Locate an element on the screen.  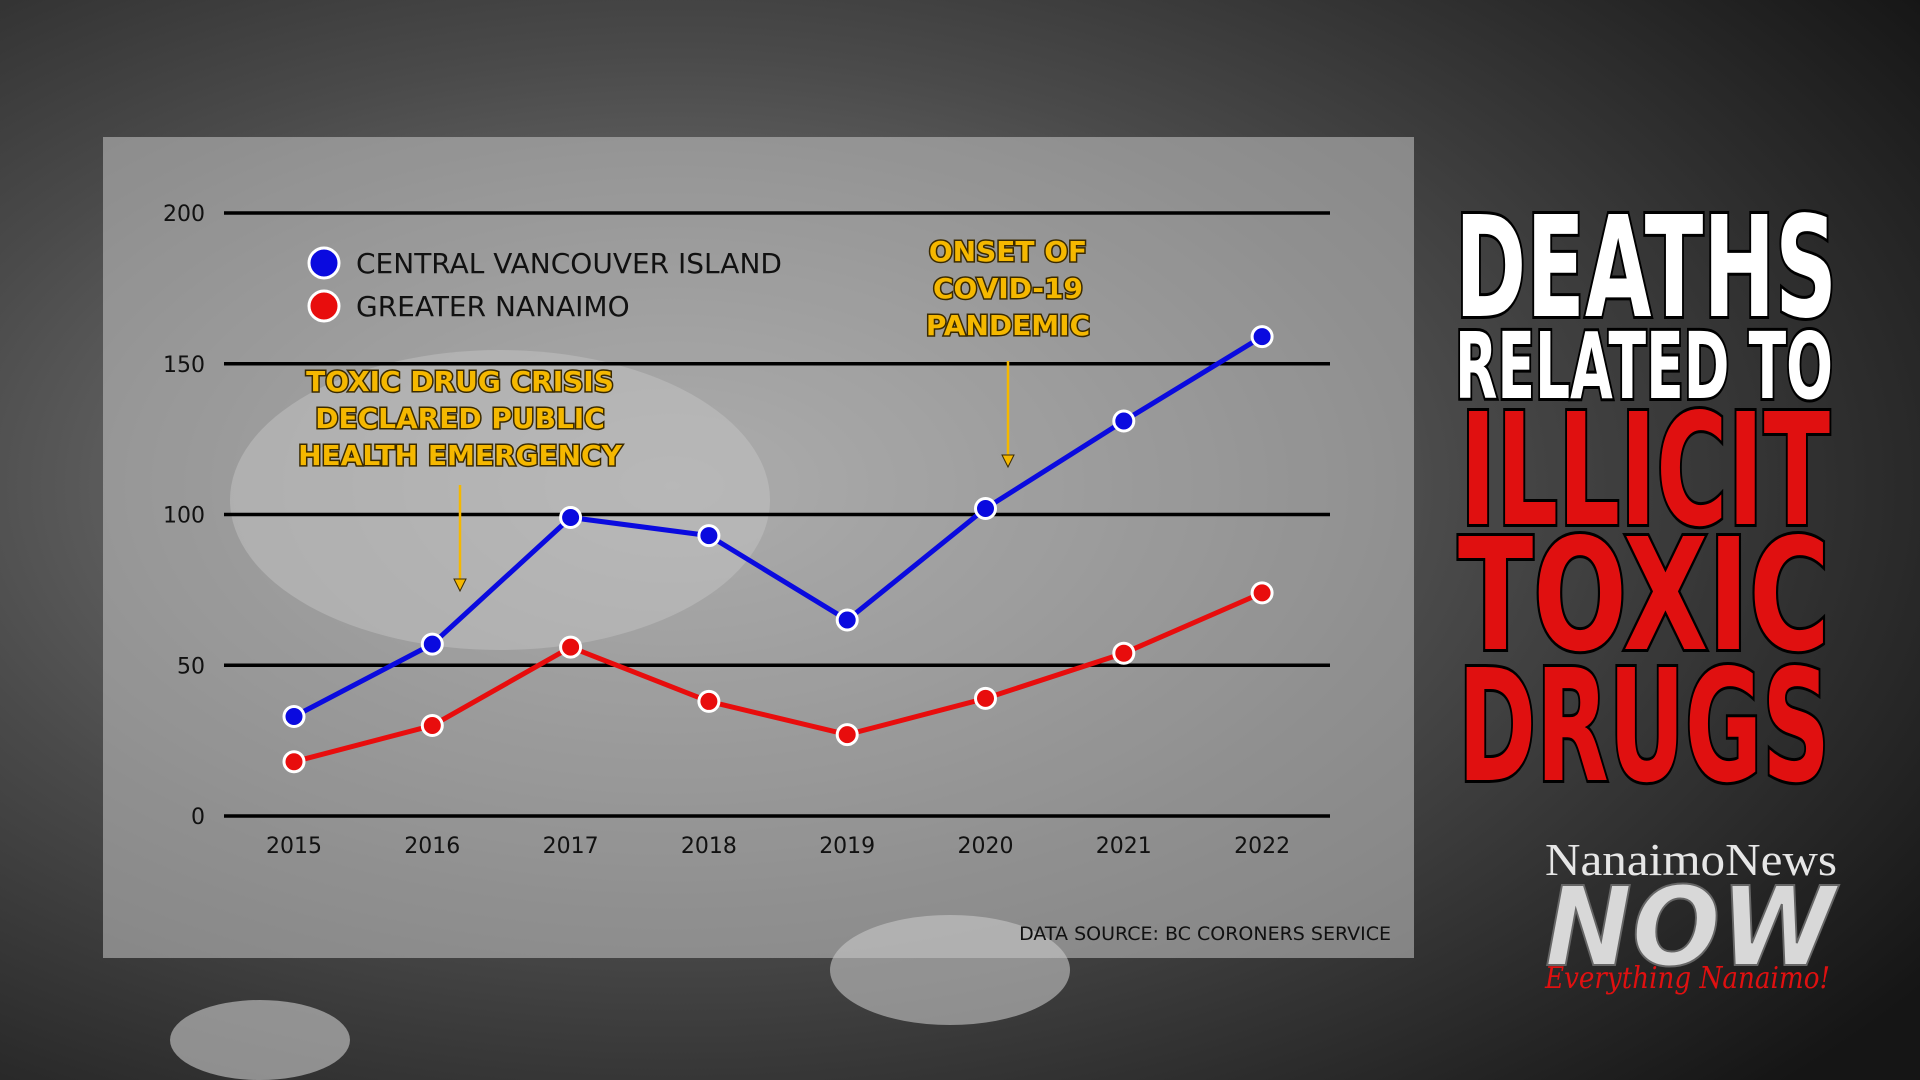
bg-blur is located at coordinates (260, 1040).